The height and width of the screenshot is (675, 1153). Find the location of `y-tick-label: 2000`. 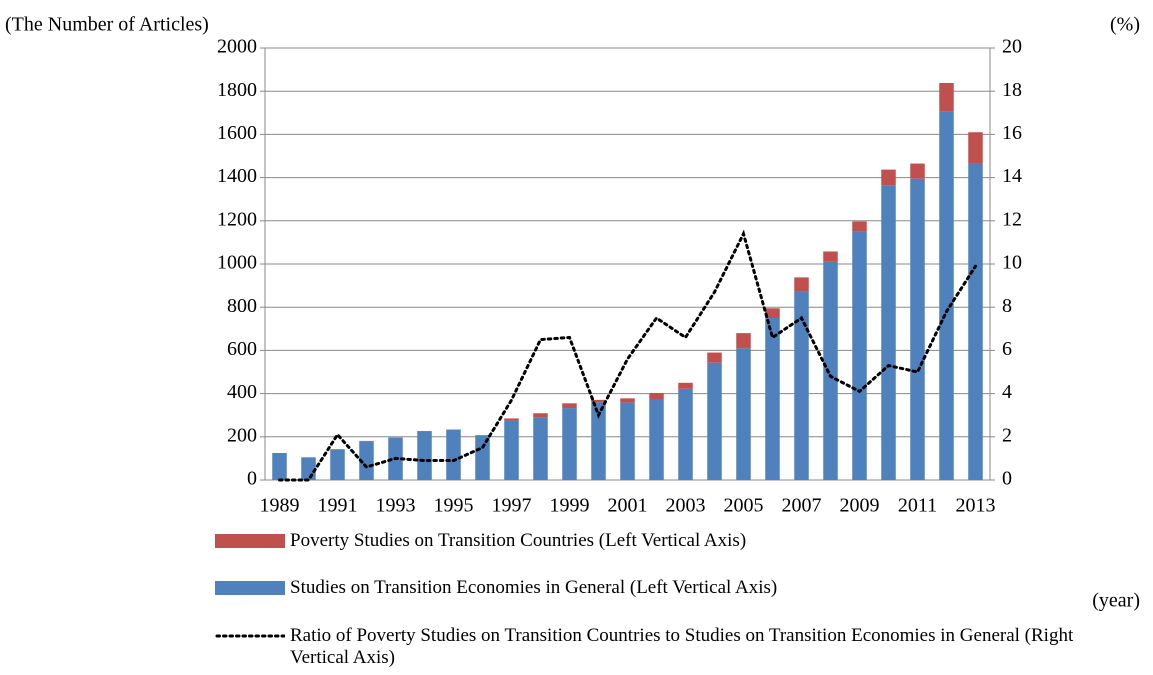

y-tick-label: 2000 is located at coordinates (237, 47).